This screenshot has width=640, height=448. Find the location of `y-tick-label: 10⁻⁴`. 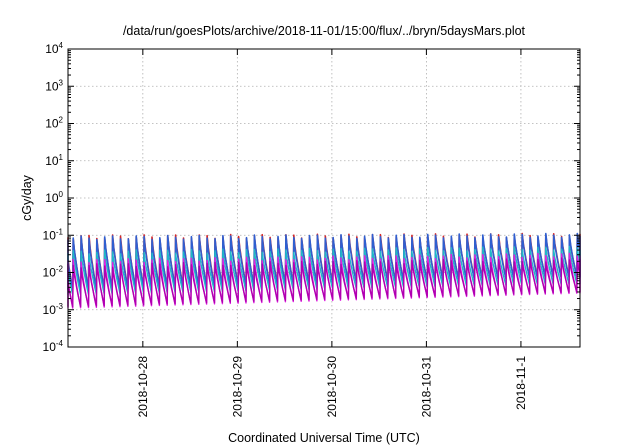

y-tick-label: 10⁻⁴ is located at coordinates (53, 346).